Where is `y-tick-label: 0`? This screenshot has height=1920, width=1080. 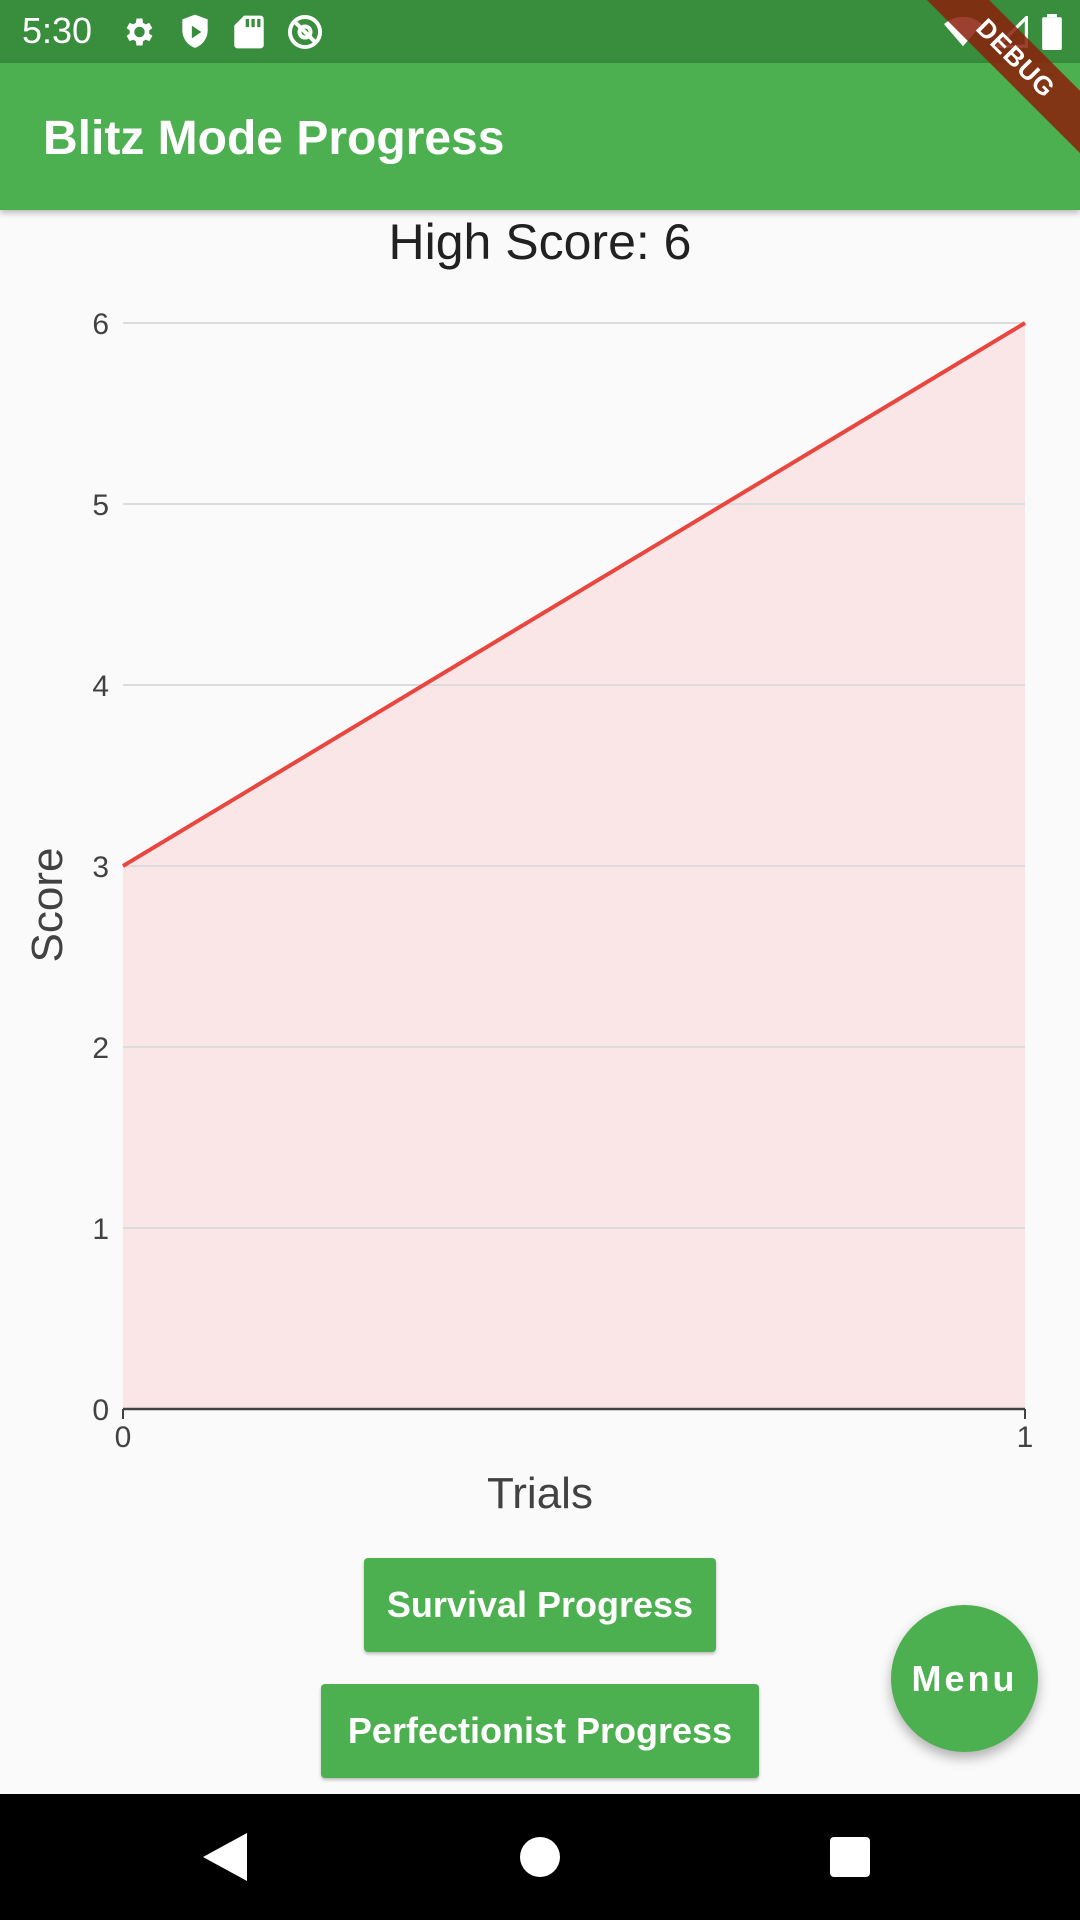
y-tick-label: 0 is located at coordinates (100, 1410).